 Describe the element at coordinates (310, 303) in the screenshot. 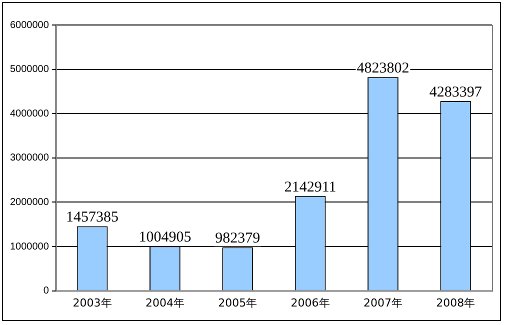

I see `x-tick-label: 2006年` at that location.